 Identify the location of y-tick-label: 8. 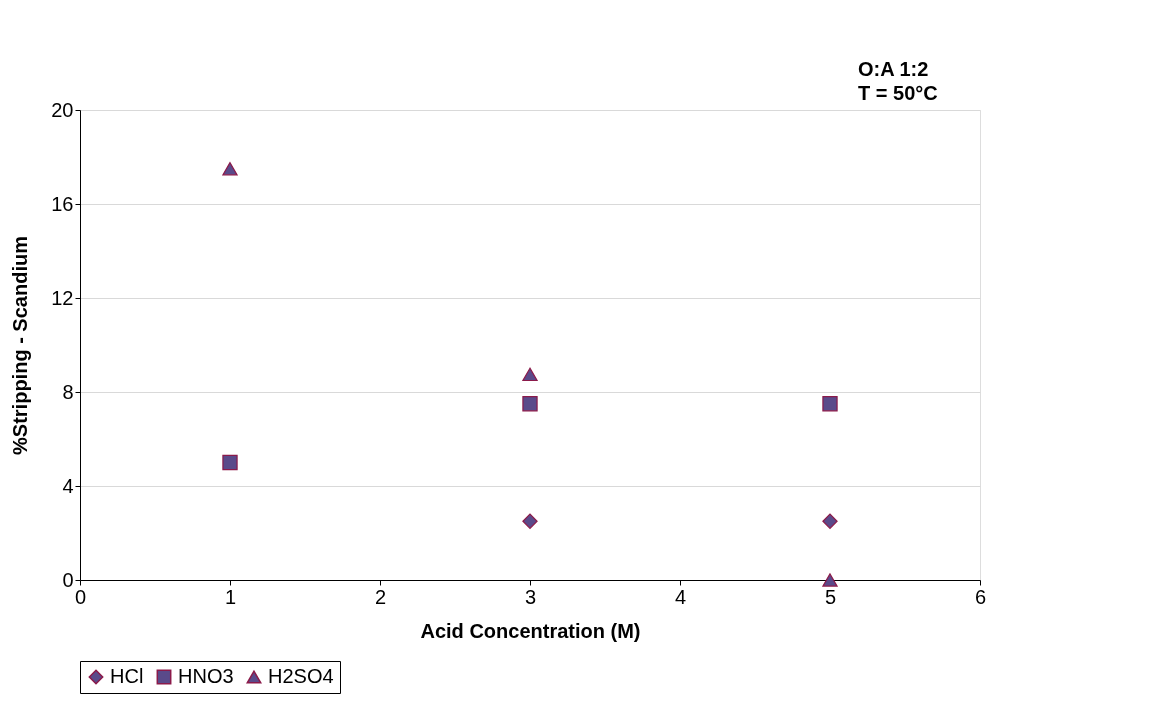
(68, 391).